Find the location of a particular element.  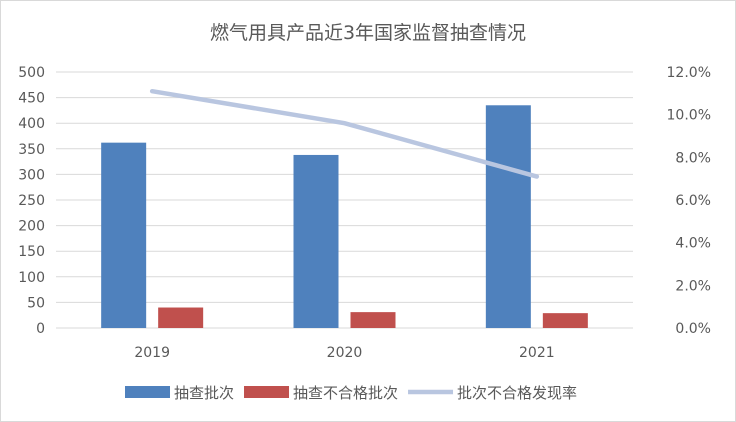

bar-inspected-2019 is located at coordinates (124, 235).